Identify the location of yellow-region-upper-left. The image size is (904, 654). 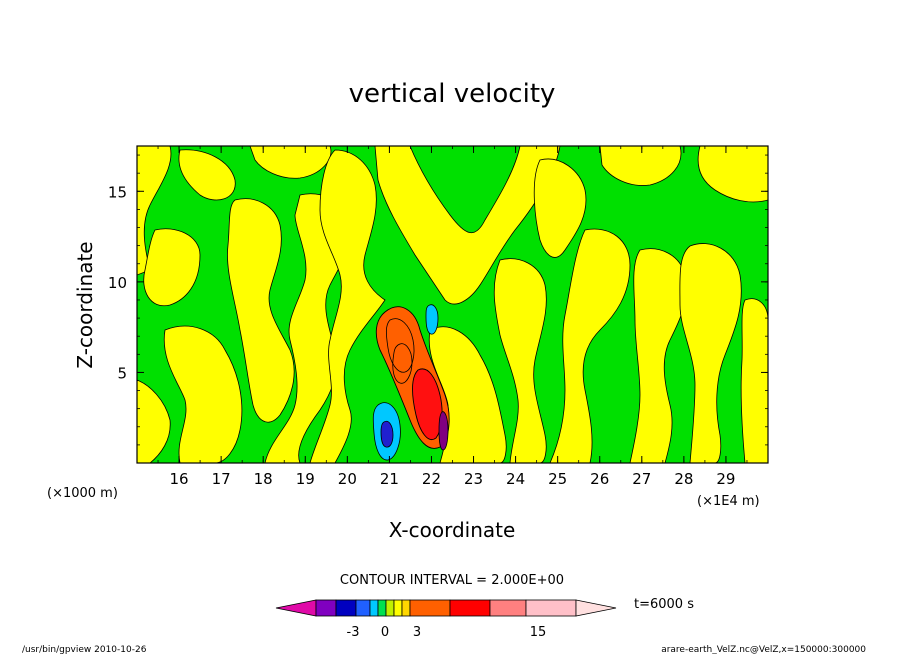
(207, 175).